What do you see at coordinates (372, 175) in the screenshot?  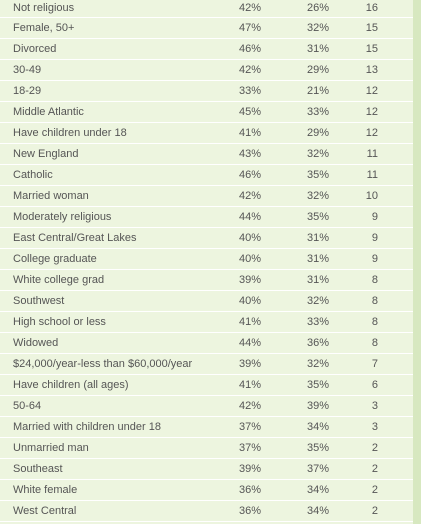 I see `column-3-value: 11` at bounding box center [372, 175].